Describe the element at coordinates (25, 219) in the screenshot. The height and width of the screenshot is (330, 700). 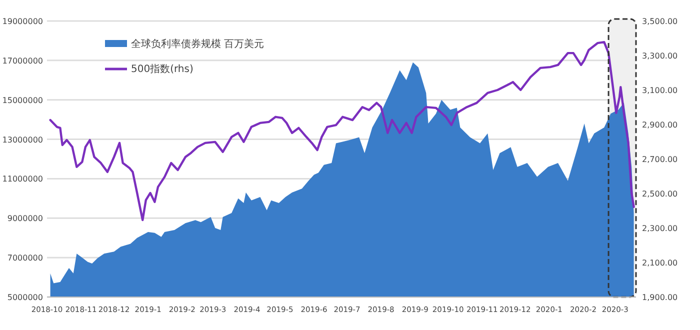
I see `y-tick-label: 9000000` at that location.